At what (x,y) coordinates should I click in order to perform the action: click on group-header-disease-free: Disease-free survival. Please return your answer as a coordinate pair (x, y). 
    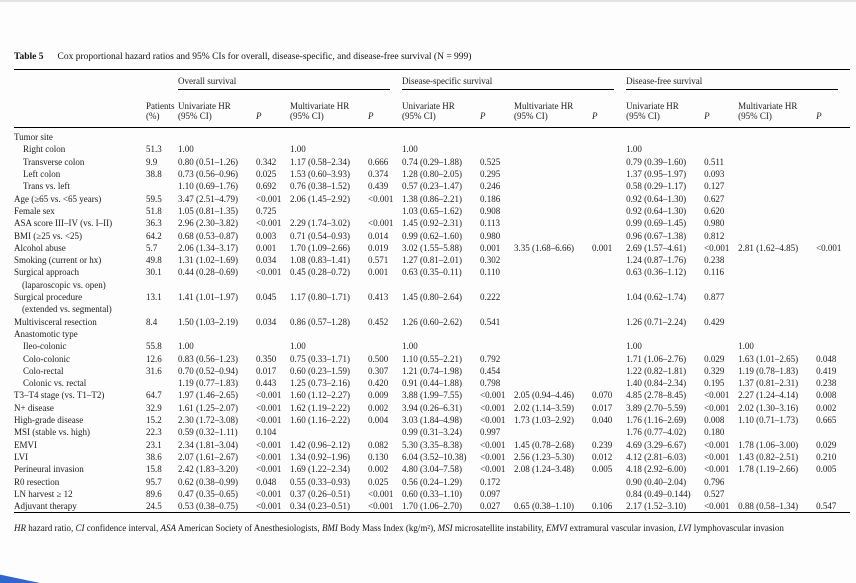
    Looking at the image, I should click on (738, 83).